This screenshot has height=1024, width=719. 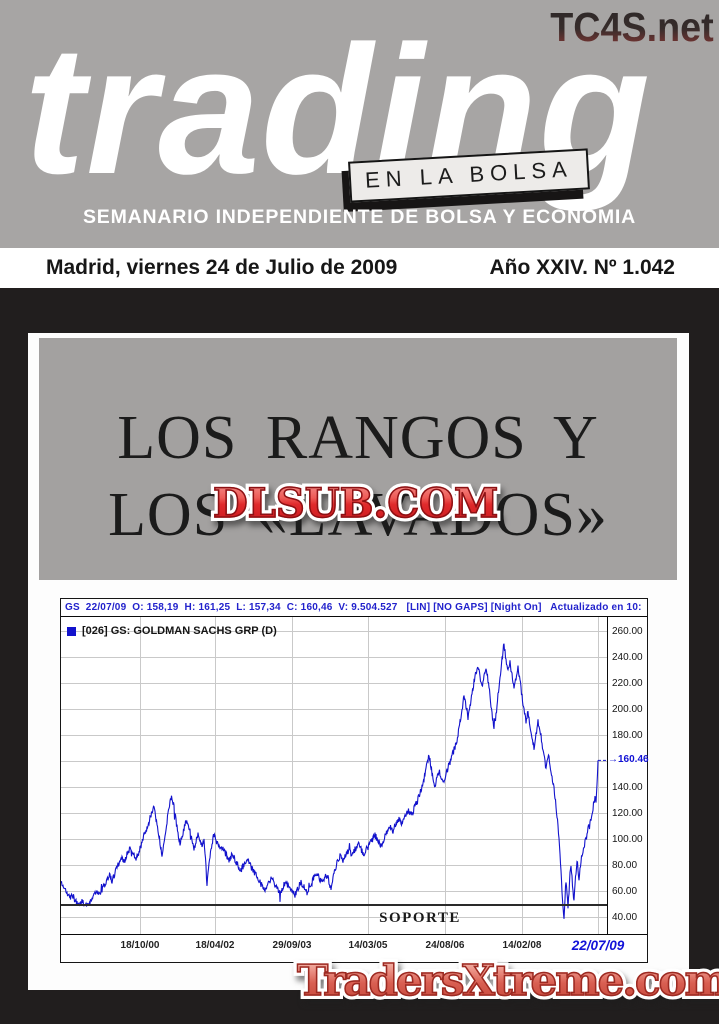 I want to click on x-tick-label: 14/02/08, so click(x=522, y=945).